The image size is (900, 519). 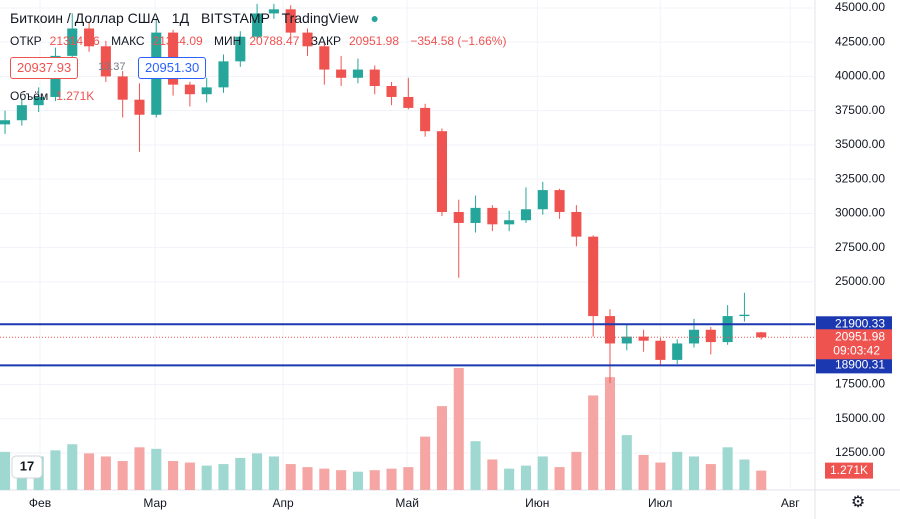 What do you see at coordinates (860, 41) in the screenshot?
I see `y-tick-label: 42500.00` at bounding box center [860, 41].